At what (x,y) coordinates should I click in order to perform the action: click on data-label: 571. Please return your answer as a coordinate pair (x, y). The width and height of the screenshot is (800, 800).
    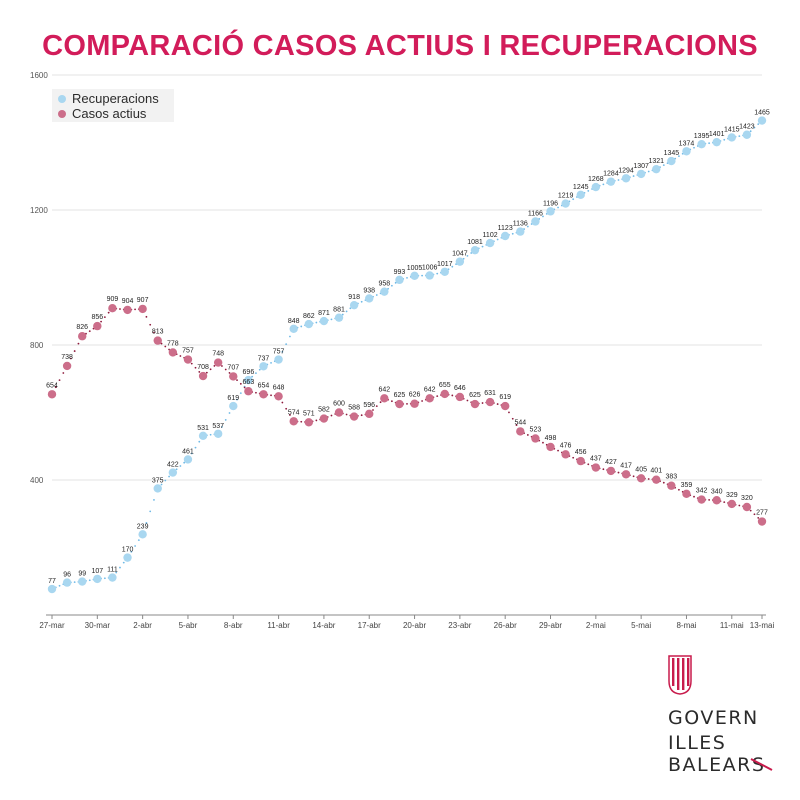
    Looking at the image, I should click on (309, 413).